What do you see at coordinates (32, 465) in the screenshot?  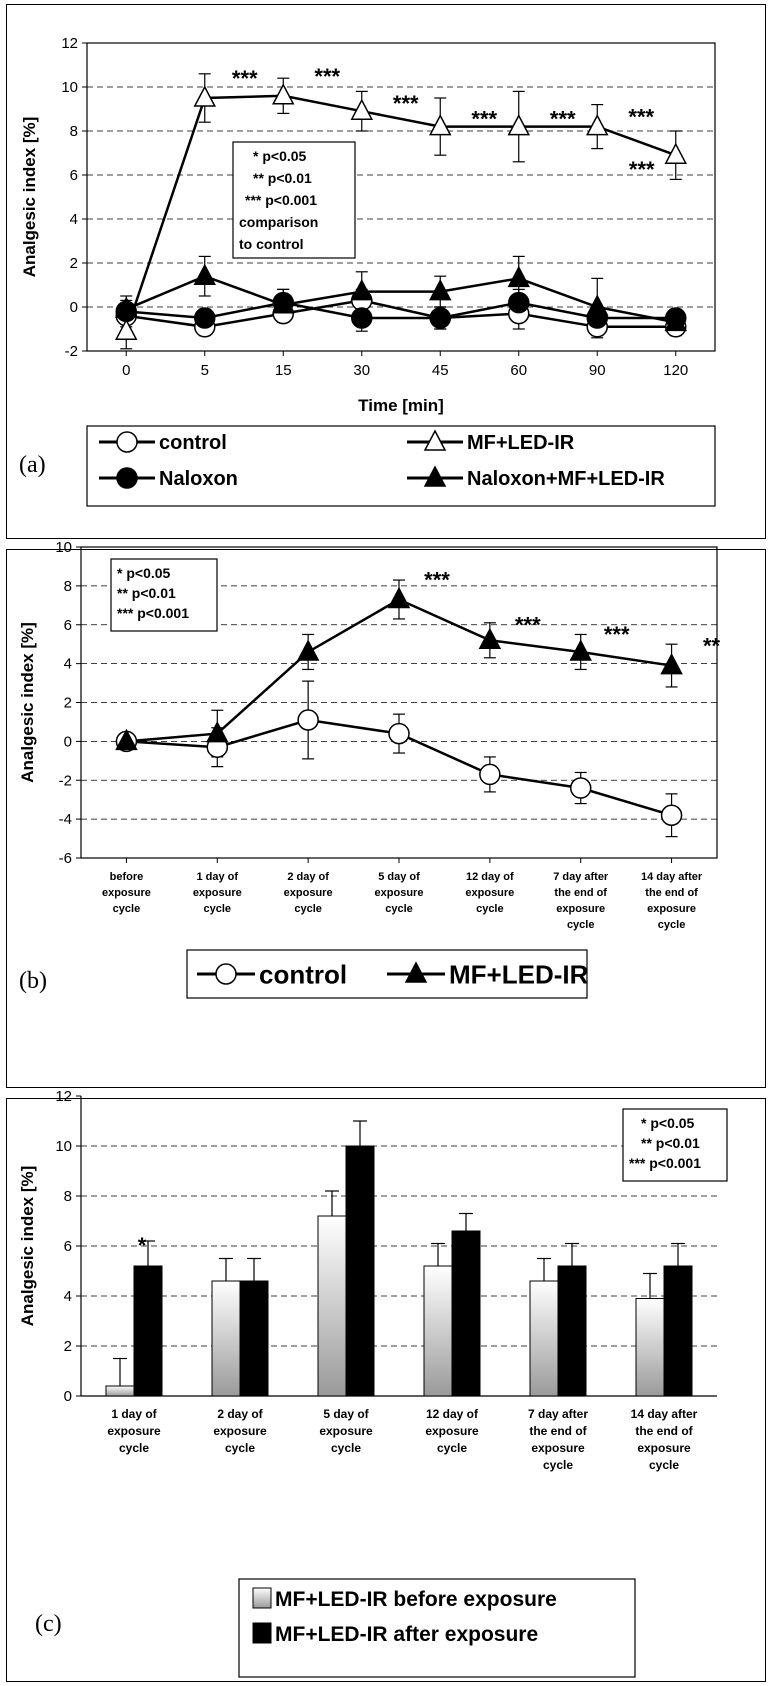 I see `a-panel-letter: (a)` at bounding box center [32, 465].